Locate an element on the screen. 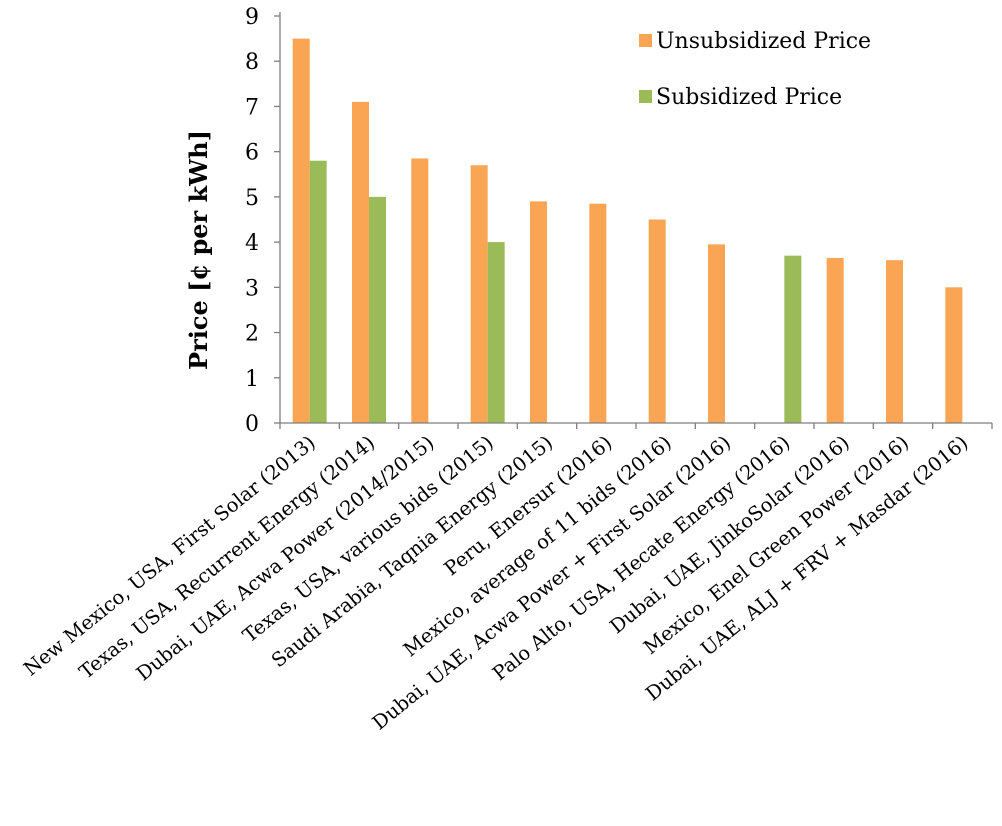 The image size is (1002, 826). y-tick-label: 3 is located at coordinates (252, 288).